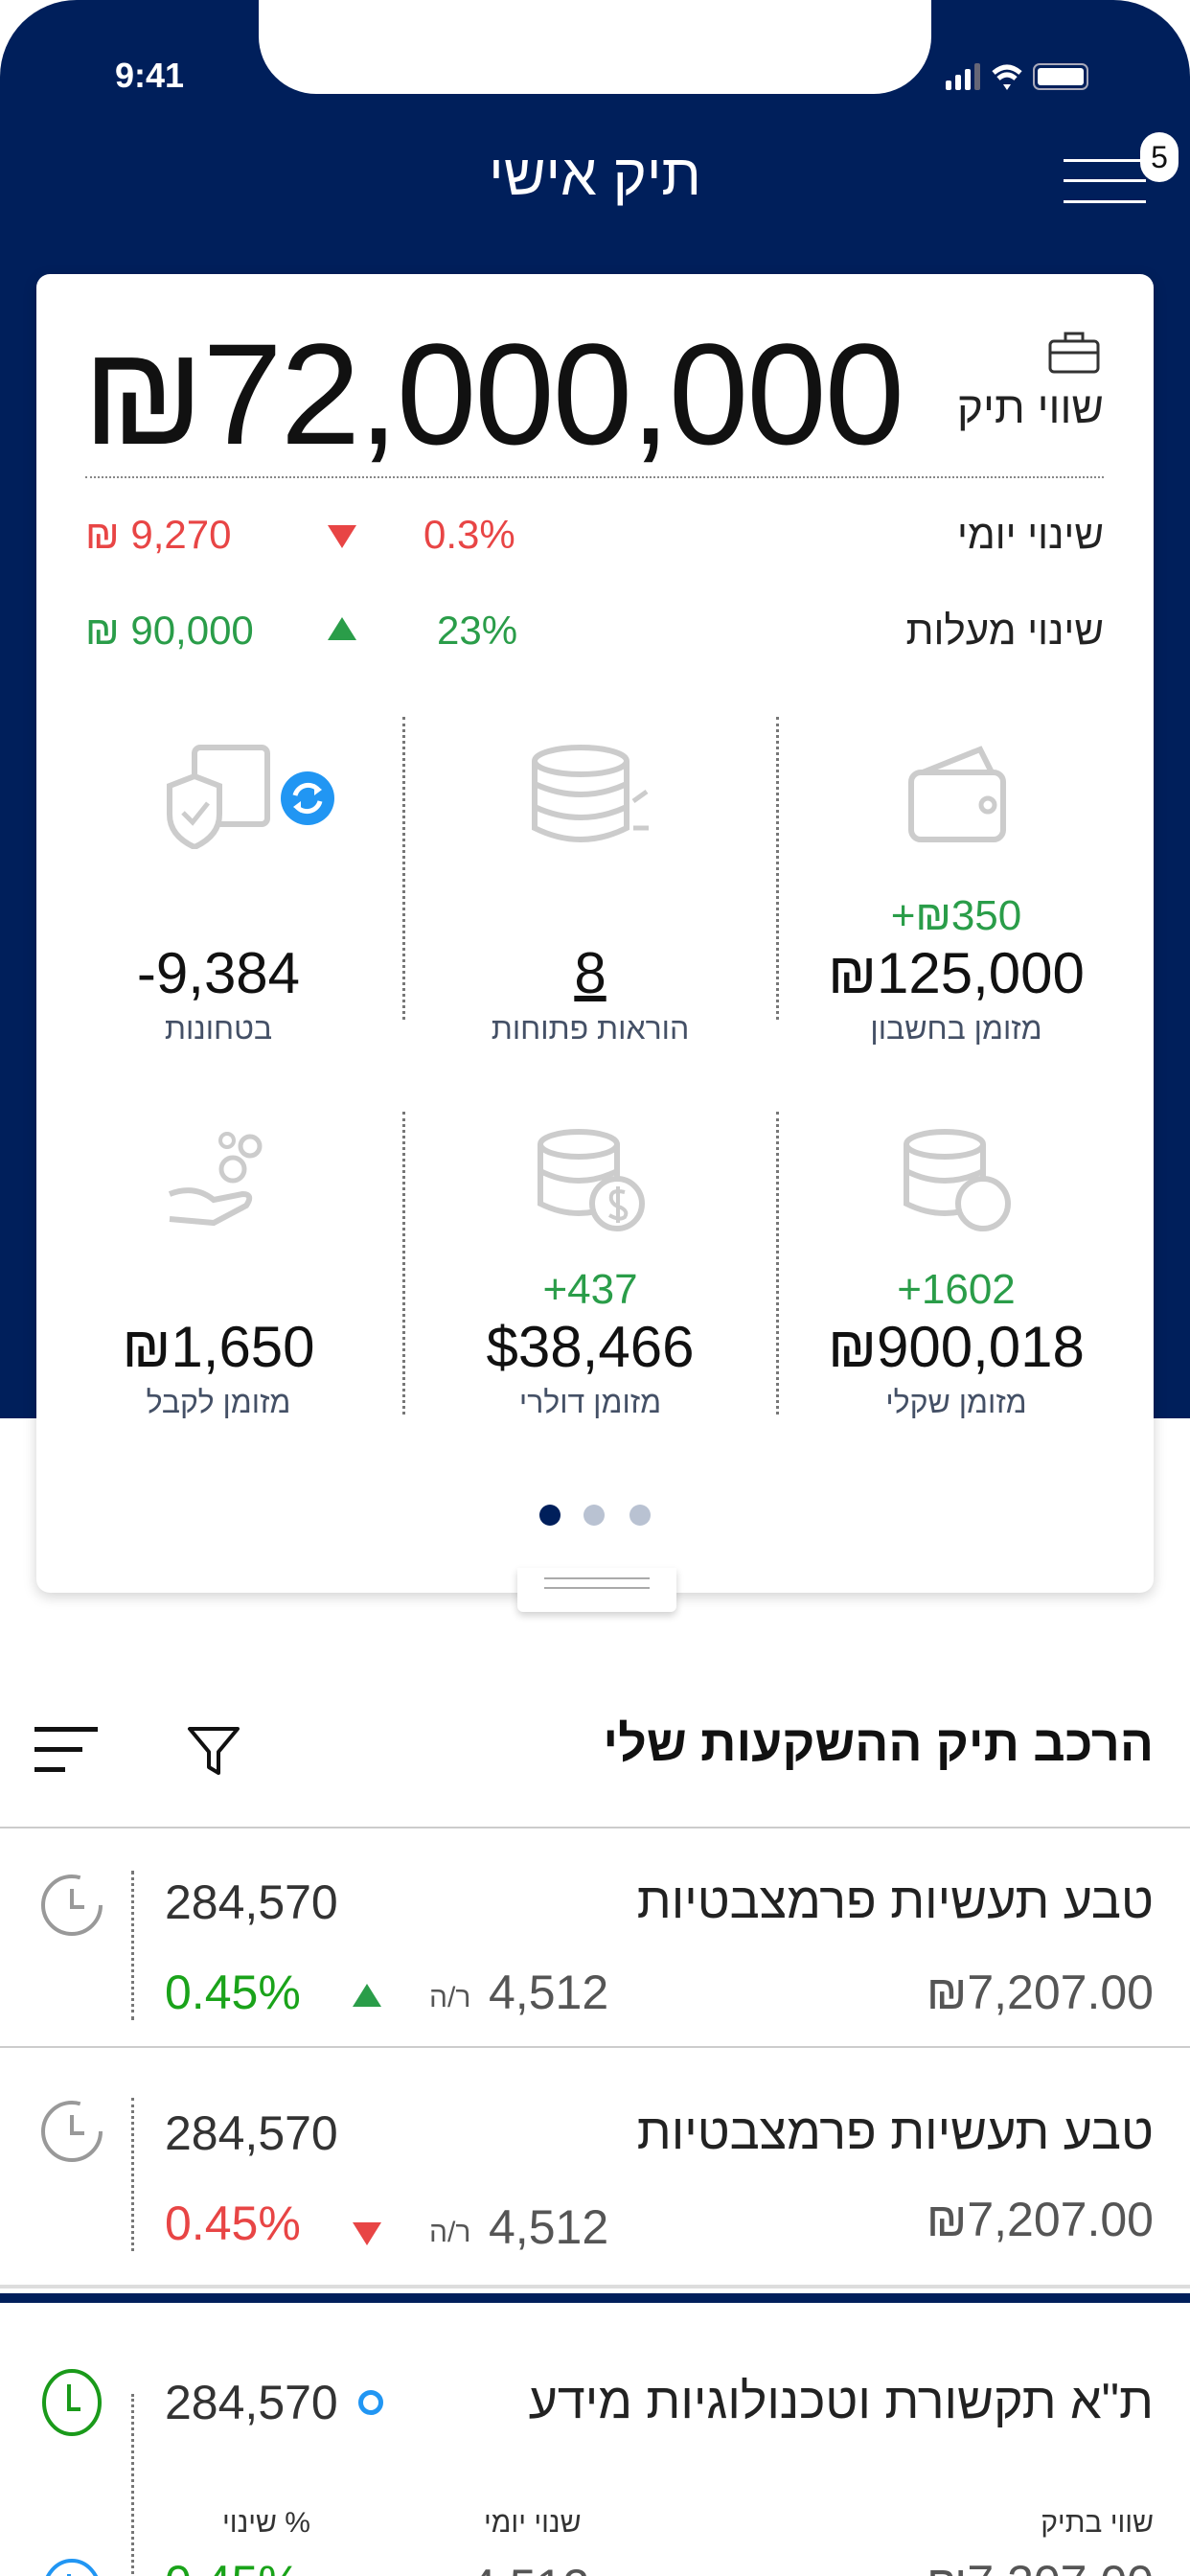 The width and height of the screenshot is (1190, 2576). I want to click on menu-button: 5, so click(1122, 171).